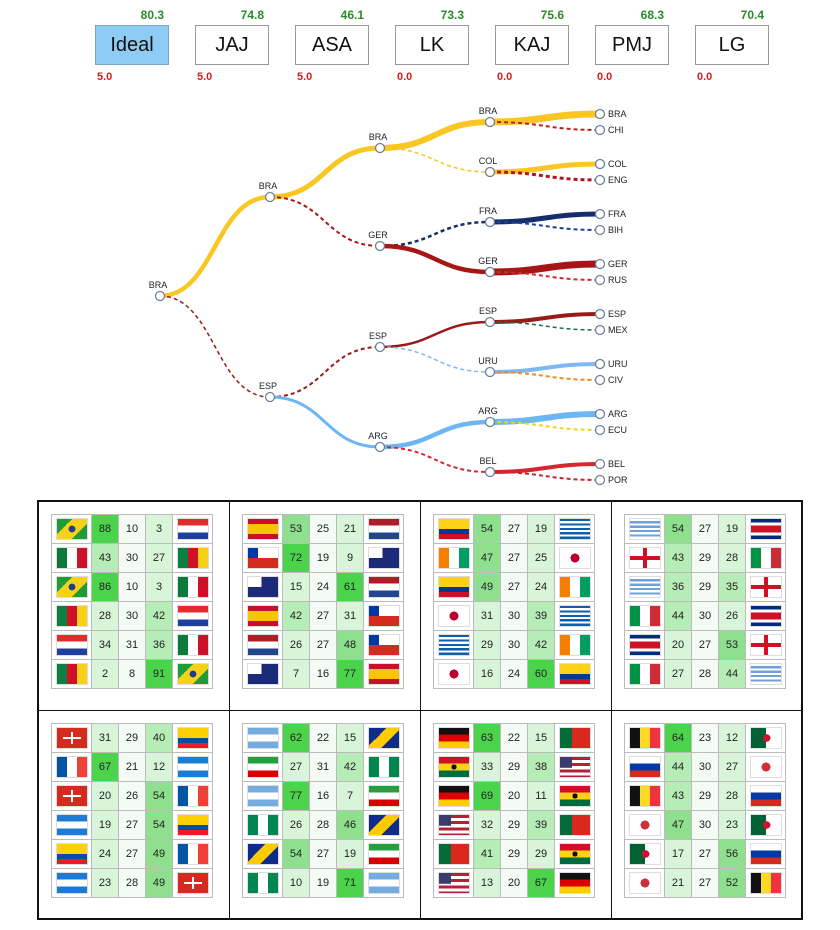 Image resolution: width=840 pixels, height=930 pixels. Describe the element at coordinates (132, 854) in the screenshot. I see `match-row: 24 27 49` at that location.